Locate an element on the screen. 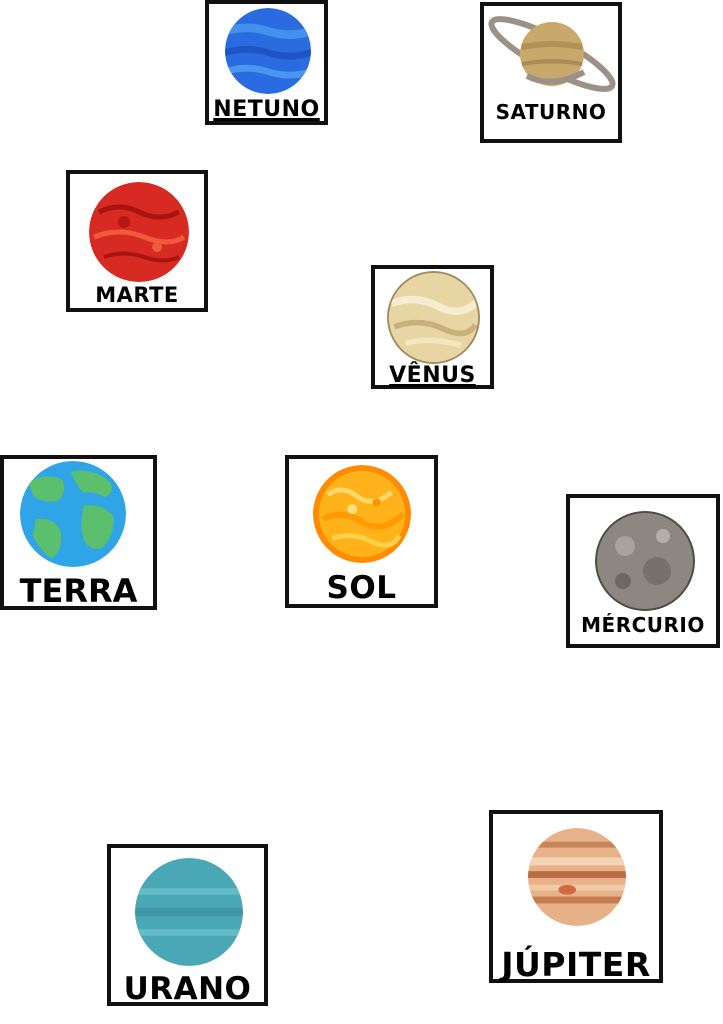 This screenshot has height=1024, width=723. neptune-planet-icon is located at coordinates (268, 51).